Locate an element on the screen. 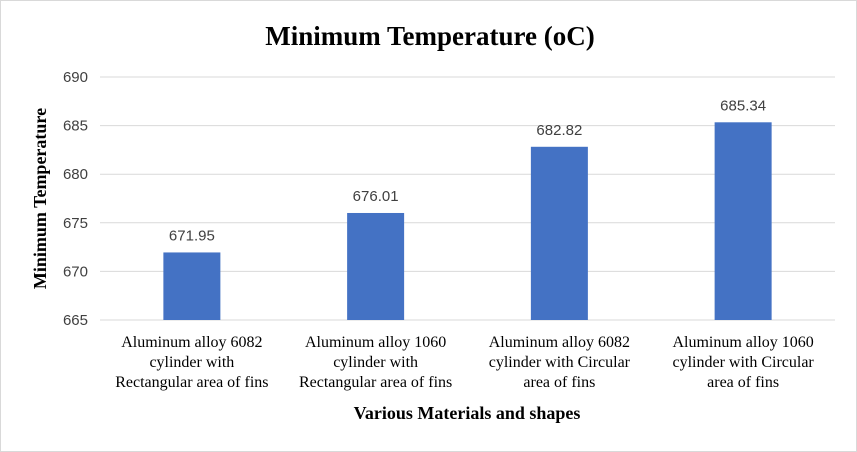 The image size is (857, 452). y-axis-ticks: 665 670 675 680 685 690 is located at coordinates (75, 199).